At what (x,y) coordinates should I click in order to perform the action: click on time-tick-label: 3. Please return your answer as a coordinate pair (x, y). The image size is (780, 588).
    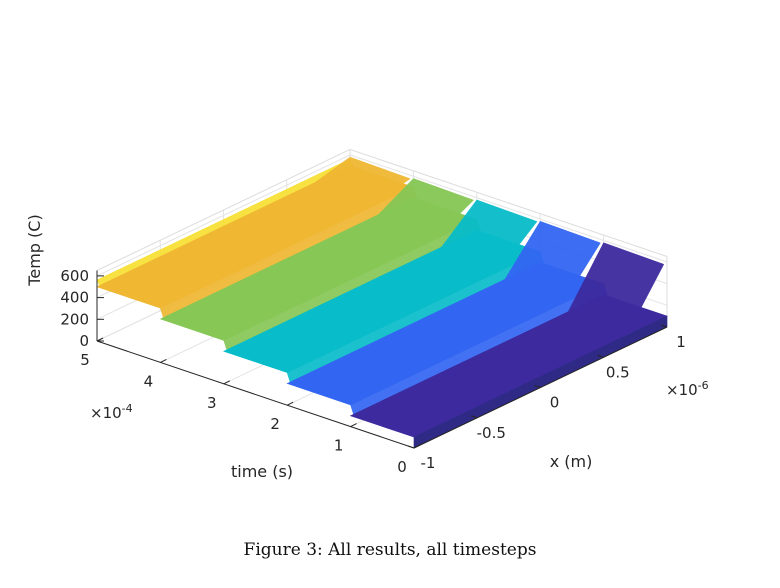
    Looking at the image, I should click on (212, 403).